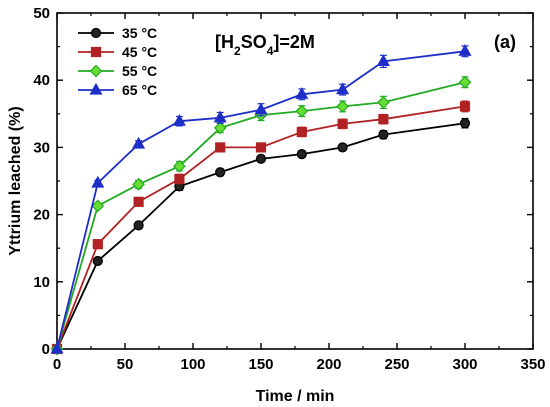 The width and height of the screenshot is (550, 407). What do you see at coordinates (254, 42) in the screenshot?
I see `condition-part-condition_mid: SO` at bounding box center [254, 42].